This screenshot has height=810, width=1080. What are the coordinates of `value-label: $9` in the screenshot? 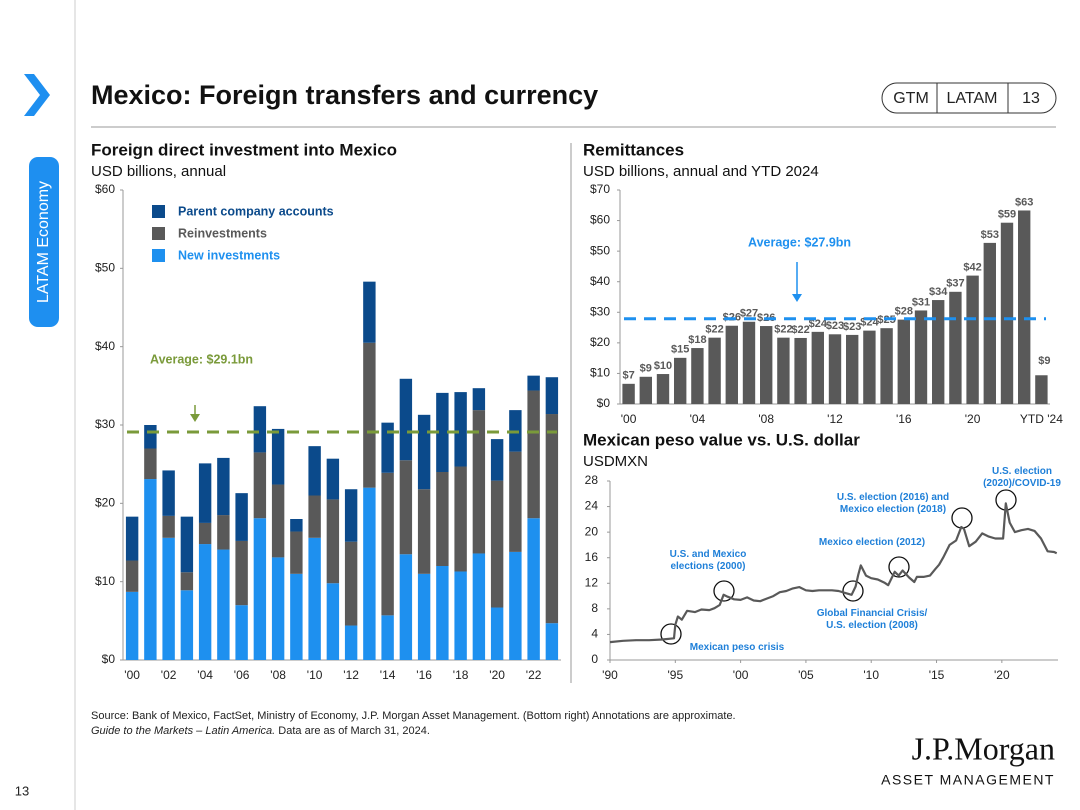 It's located at (1044, 361).